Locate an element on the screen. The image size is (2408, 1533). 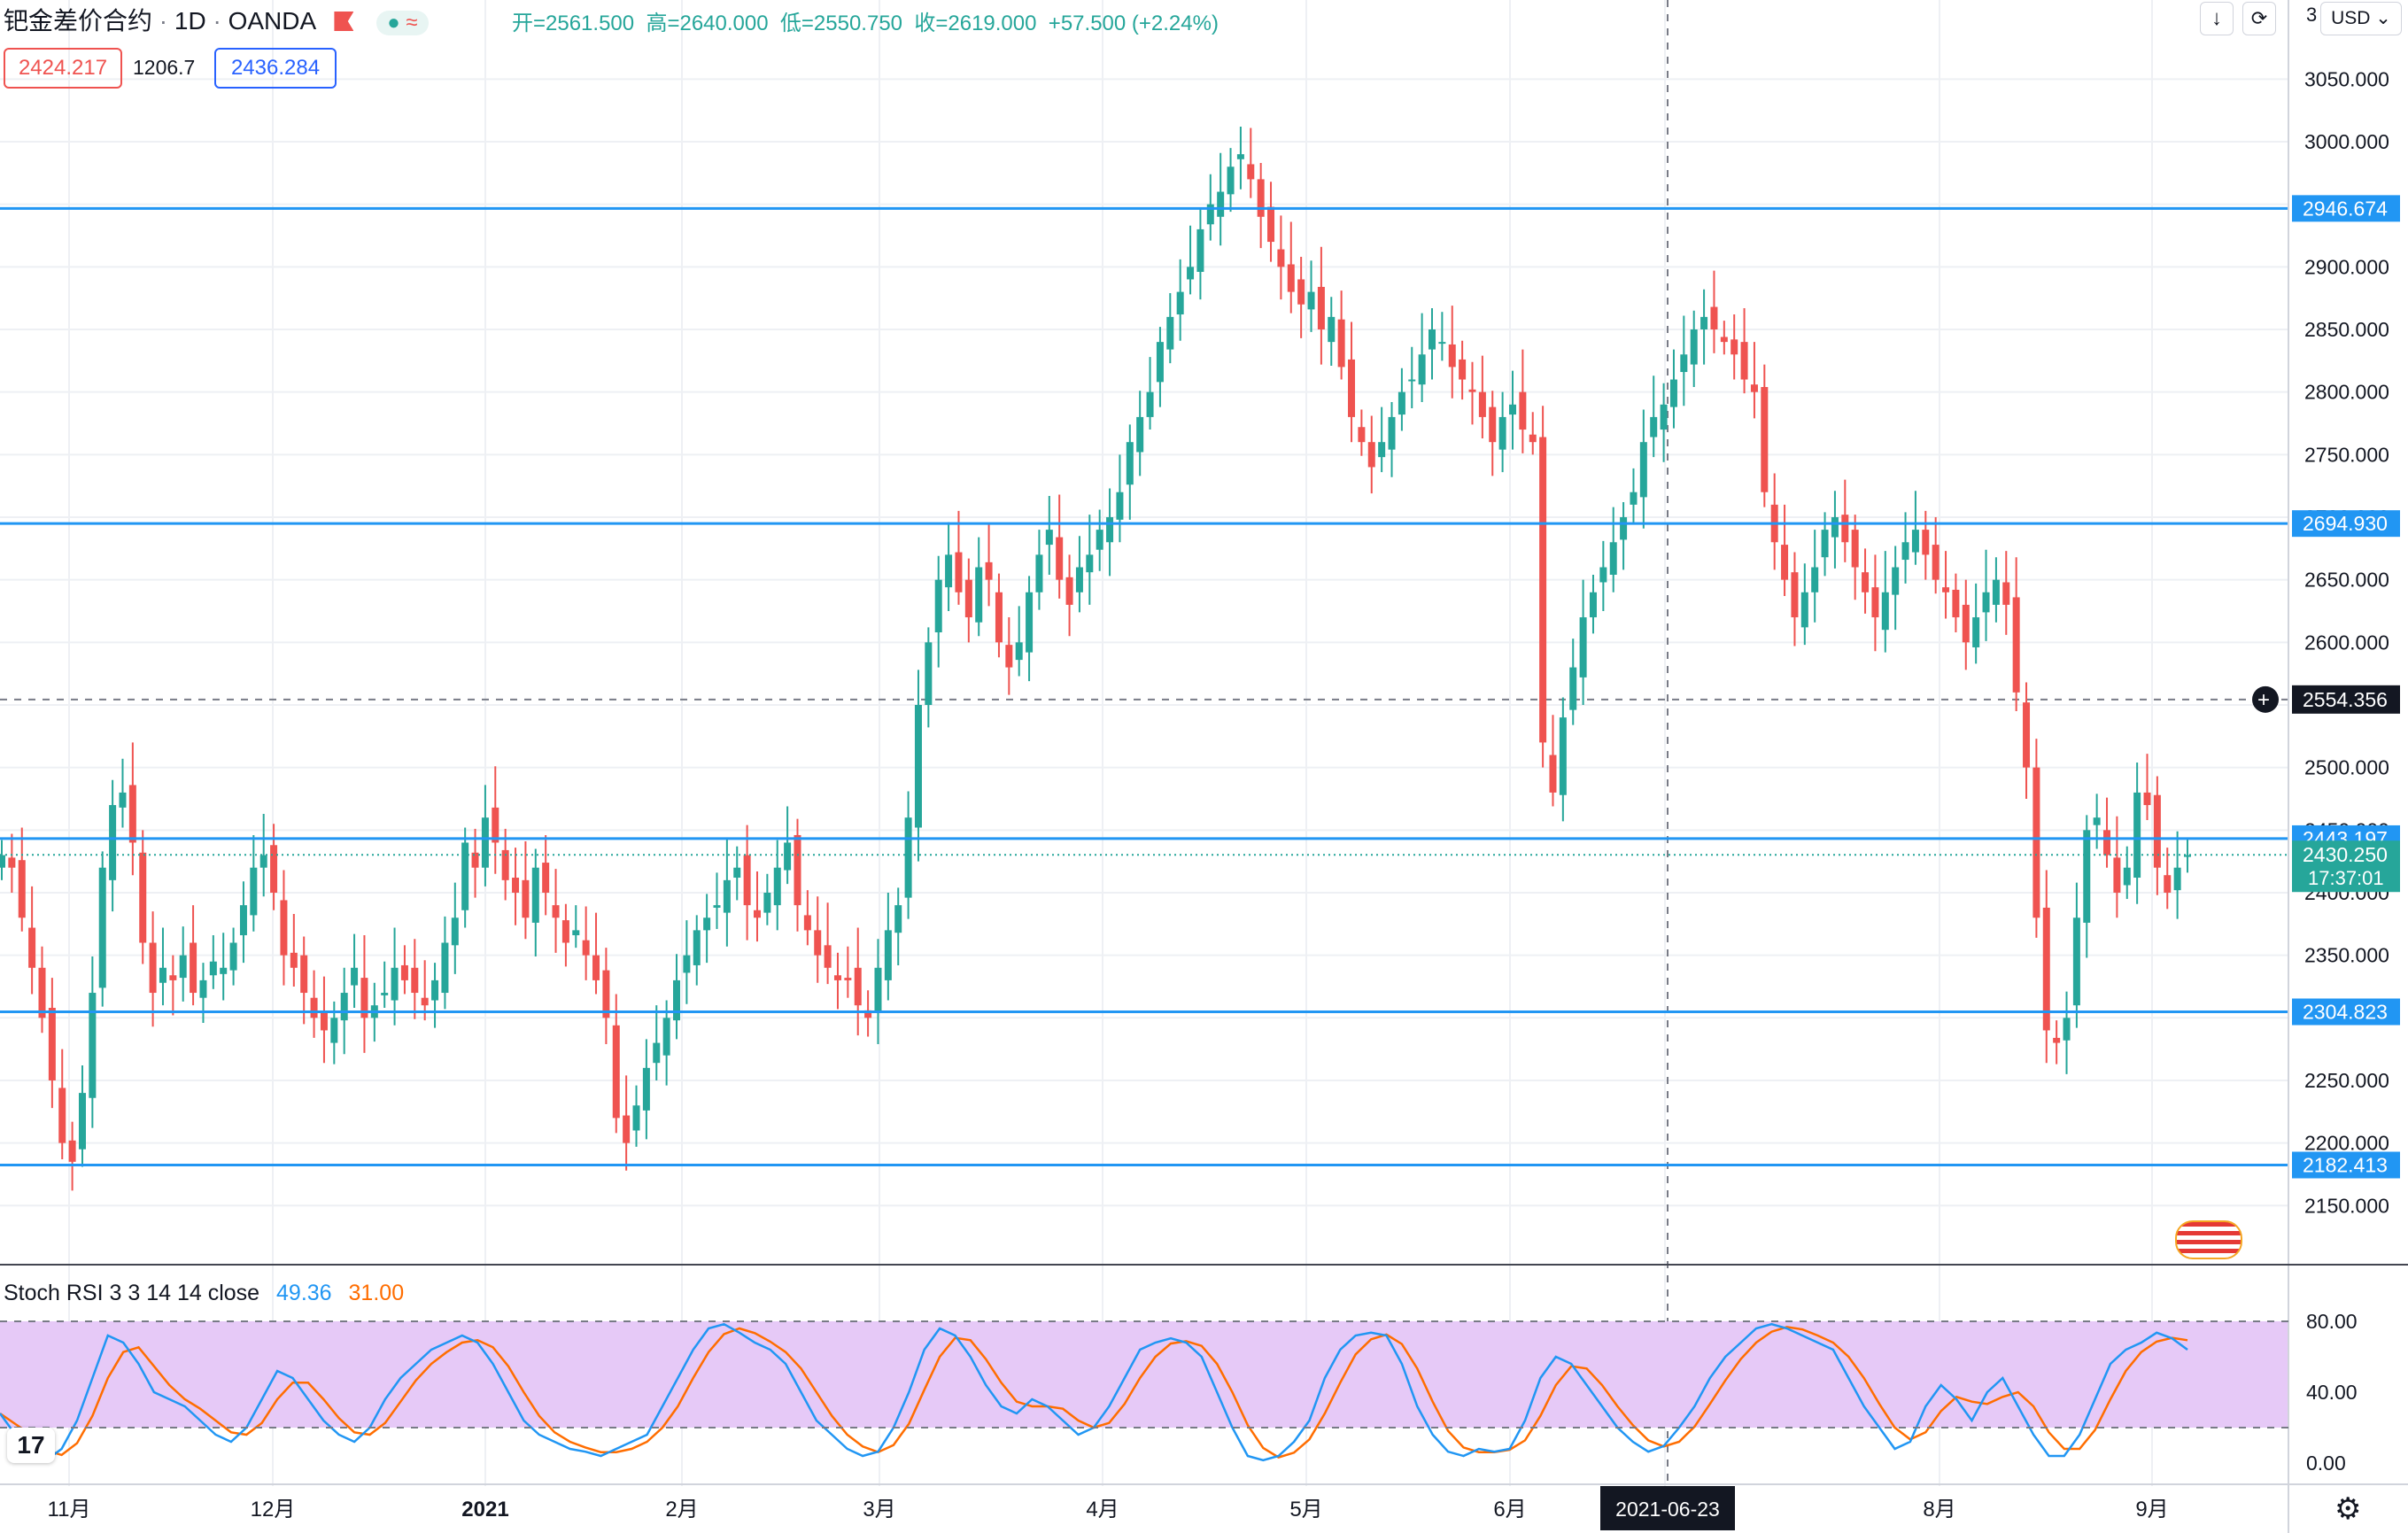
price-tick-label: 3050.000 is located at coordinates (2346, 78).